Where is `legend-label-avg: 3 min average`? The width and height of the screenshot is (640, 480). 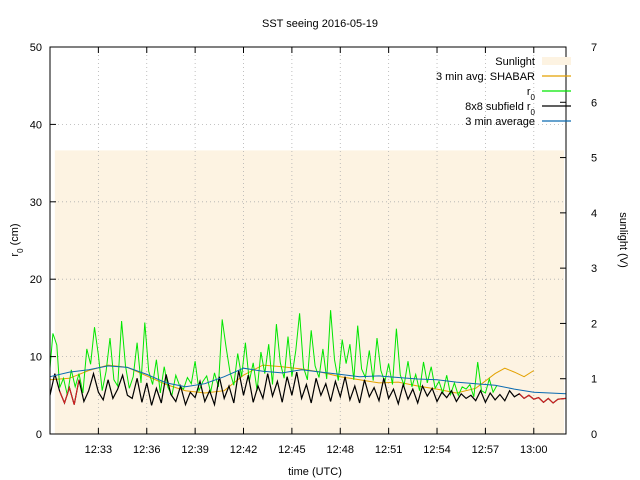 legend-label-avg: 3 min average is located at coordinates (500, 122).